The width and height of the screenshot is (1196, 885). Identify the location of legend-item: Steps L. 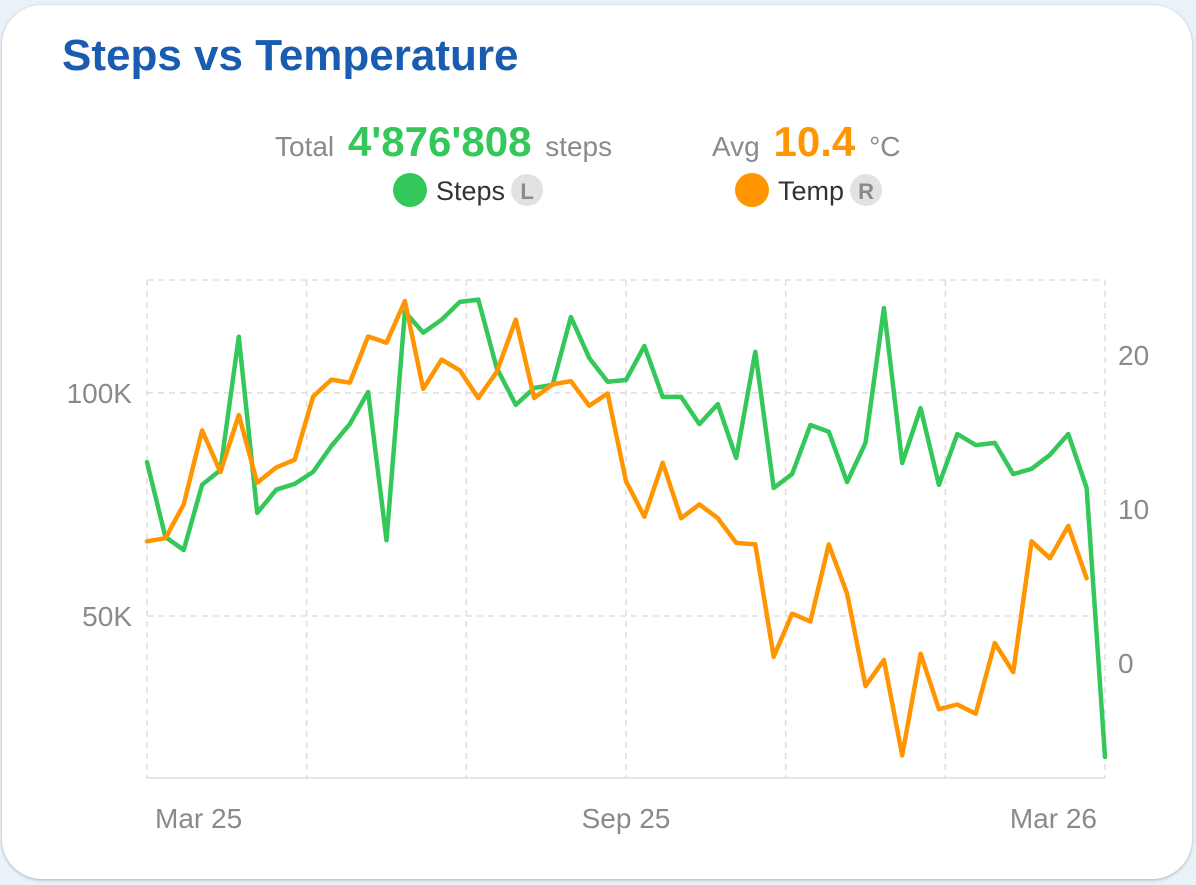
(468, 190).